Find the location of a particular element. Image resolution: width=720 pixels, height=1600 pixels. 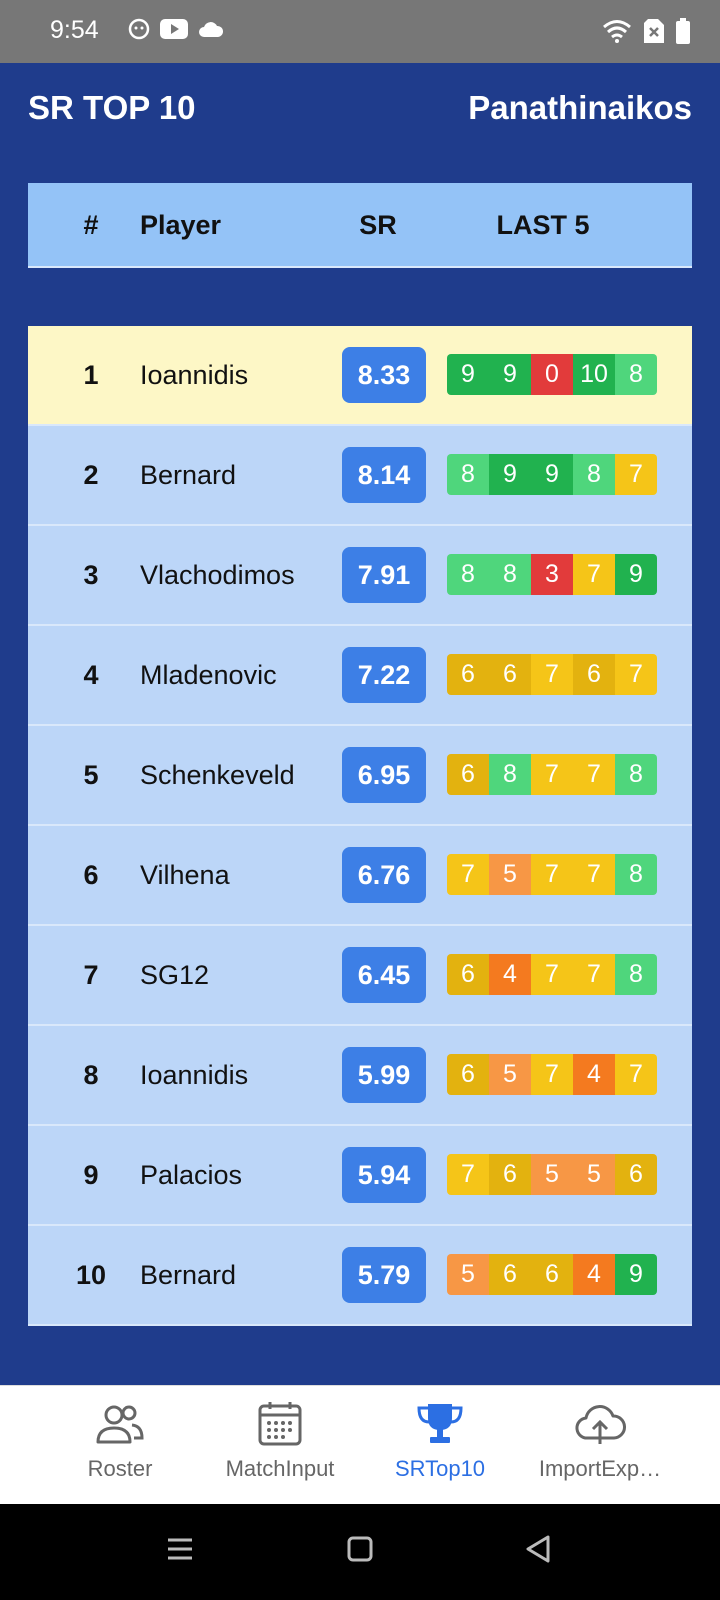

row-rank: 9 is located at coordinates (91, 1175).